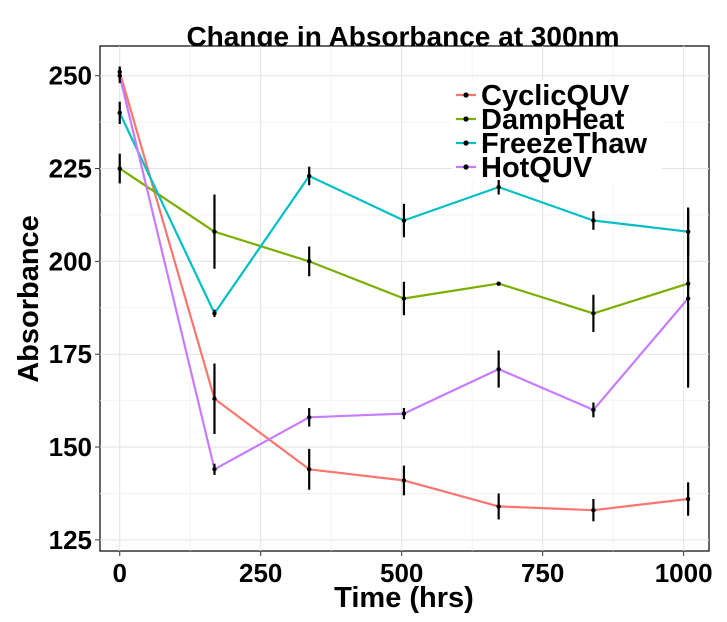  What do you see at coordinates (70, 447) in the screenshot?
I see `y-tick-label: 150` at bounding box center [70, 447].